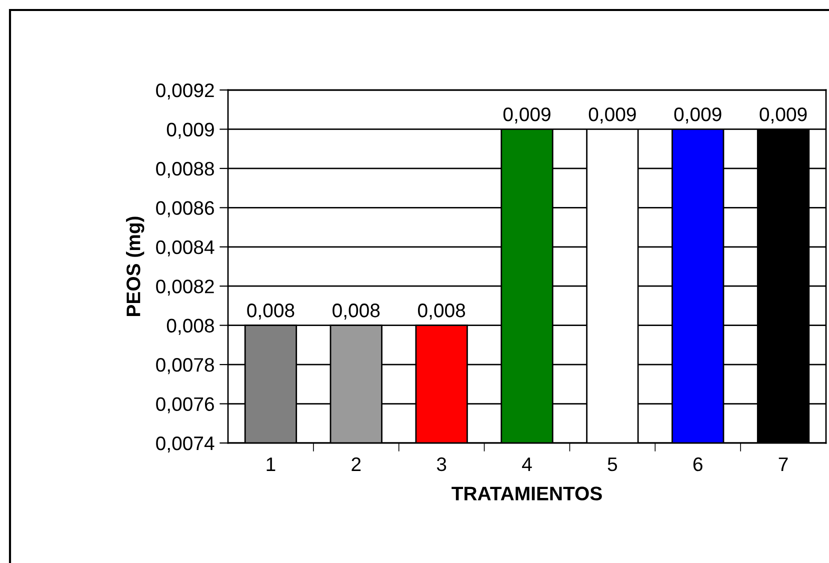 The image size is (829, 563). Describe the element at coordinates (185, 288) in the screenshot. I see `y-tick-label: 0,0082` at that location.